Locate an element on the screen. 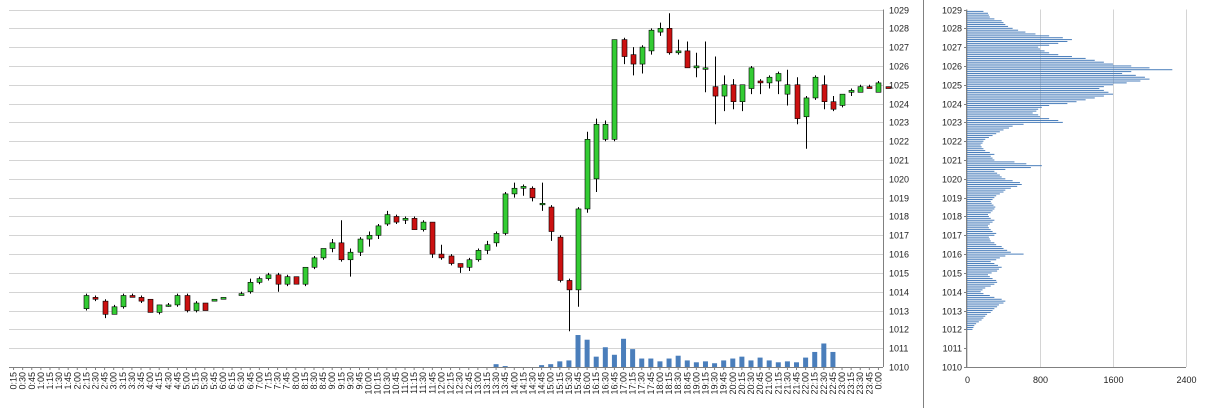 Image resolution: width=1211 pixels, height=408 pixels. profile-y-tick-label: 1014 is located at coordinates (952, 293).